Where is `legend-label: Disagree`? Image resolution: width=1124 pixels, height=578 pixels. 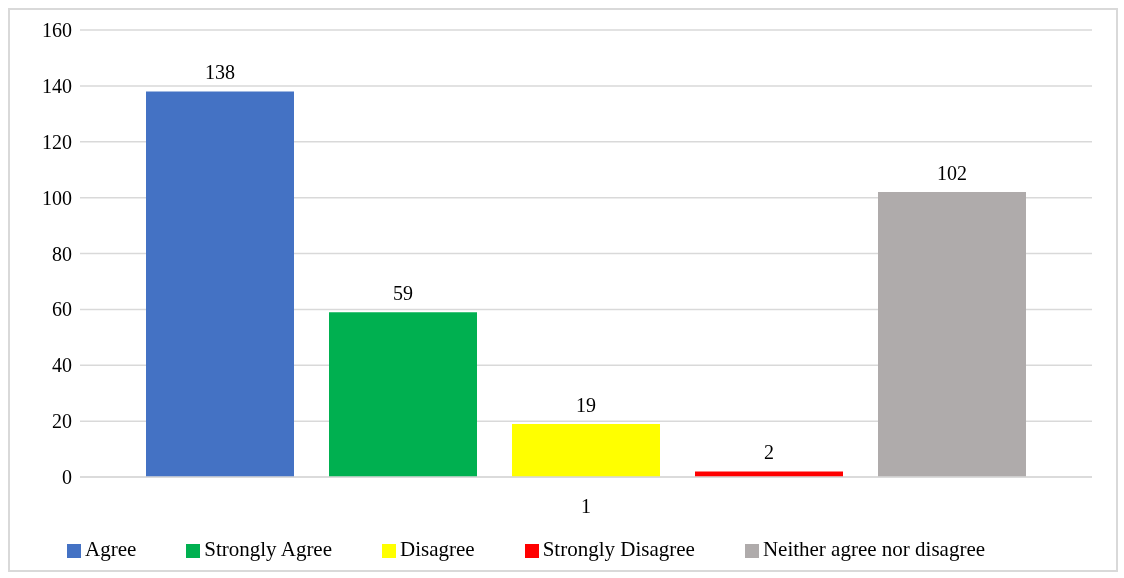
legend-label: Disagree is located at coordinates (437, 549).